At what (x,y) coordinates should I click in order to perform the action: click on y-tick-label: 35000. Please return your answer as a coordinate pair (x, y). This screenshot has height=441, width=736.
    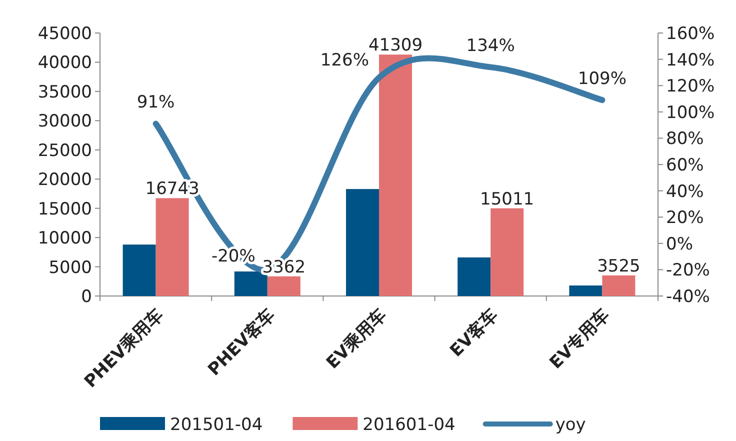
    Looking at the image, I should click on (65, 92).